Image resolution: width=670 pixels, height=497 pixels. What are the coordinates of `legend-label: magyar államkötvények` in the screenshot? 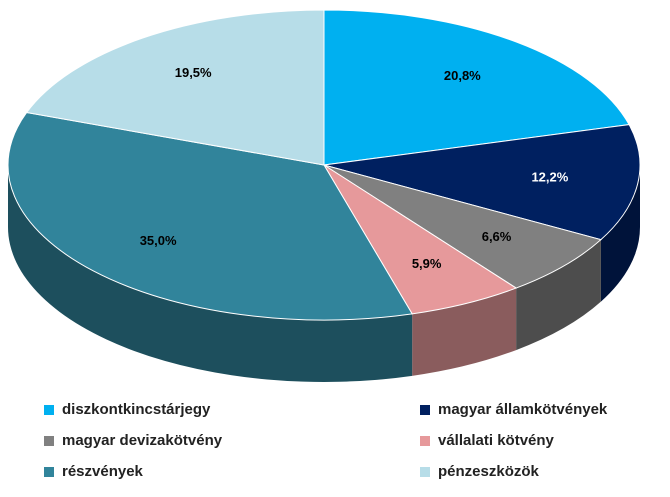 It's located at (523, 409).